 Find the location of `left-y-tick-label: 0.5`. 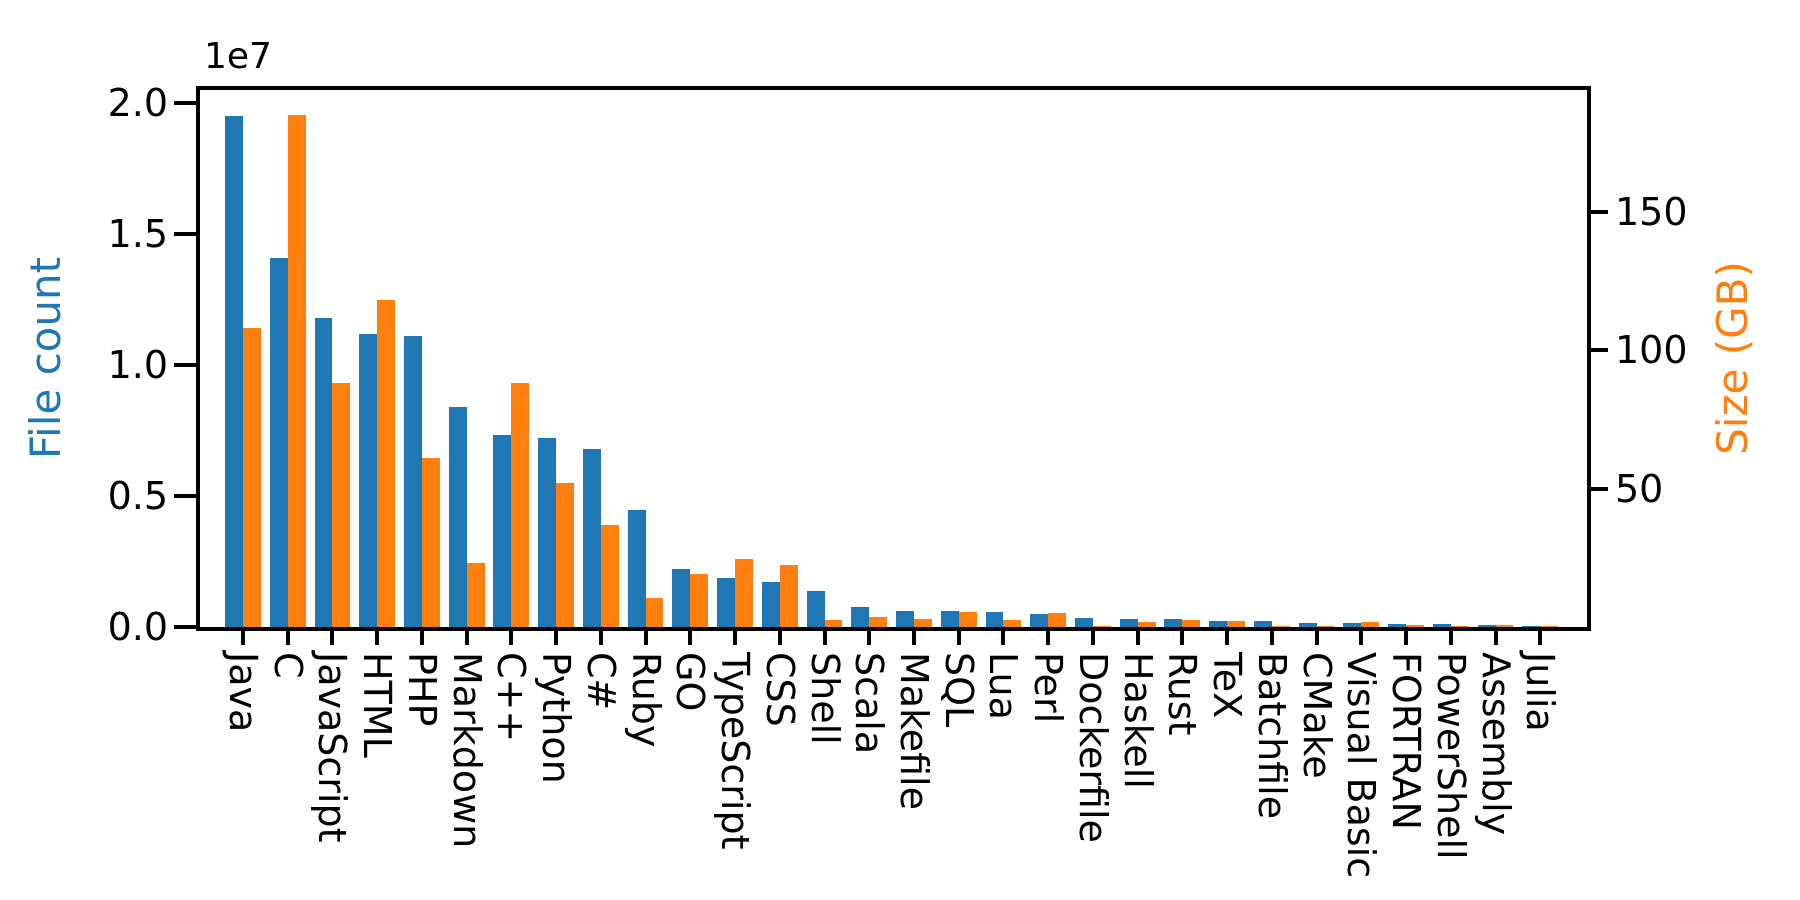

left-y-tick-label: 0.5 is located at coordinates (137, 496).